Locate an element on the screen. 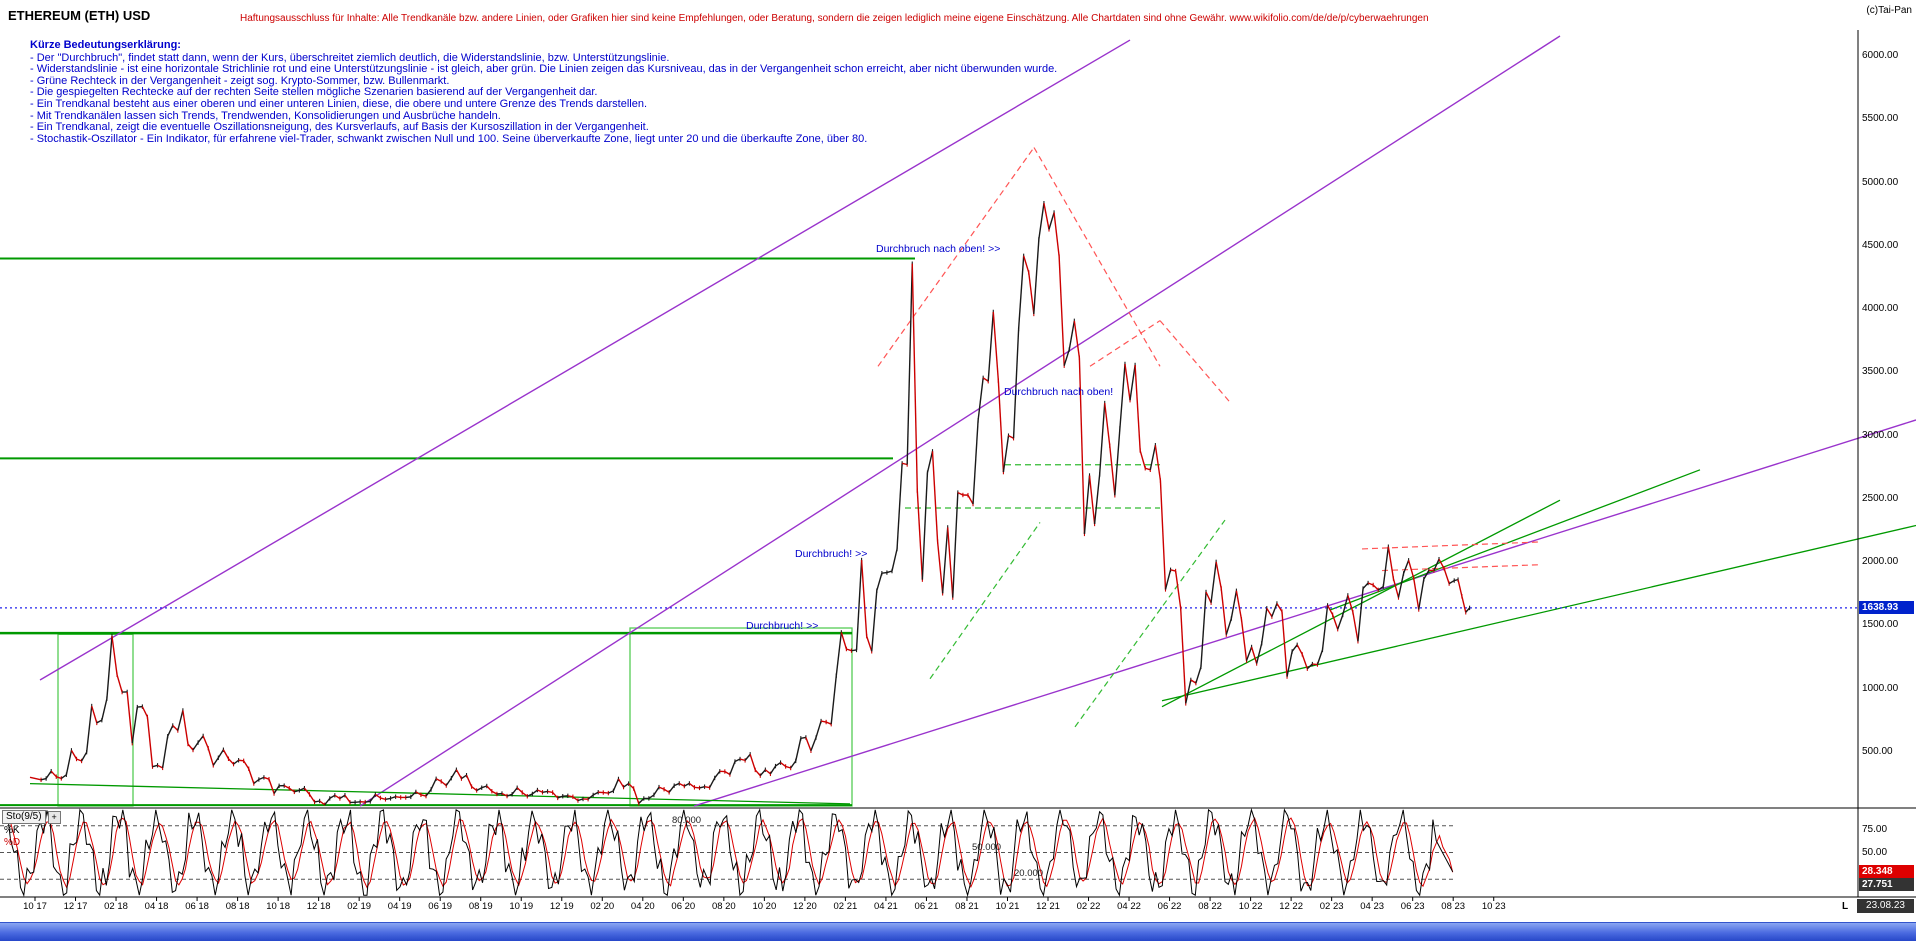  price-axis-label: 5500.00 is located at coordinates (1880, 119).